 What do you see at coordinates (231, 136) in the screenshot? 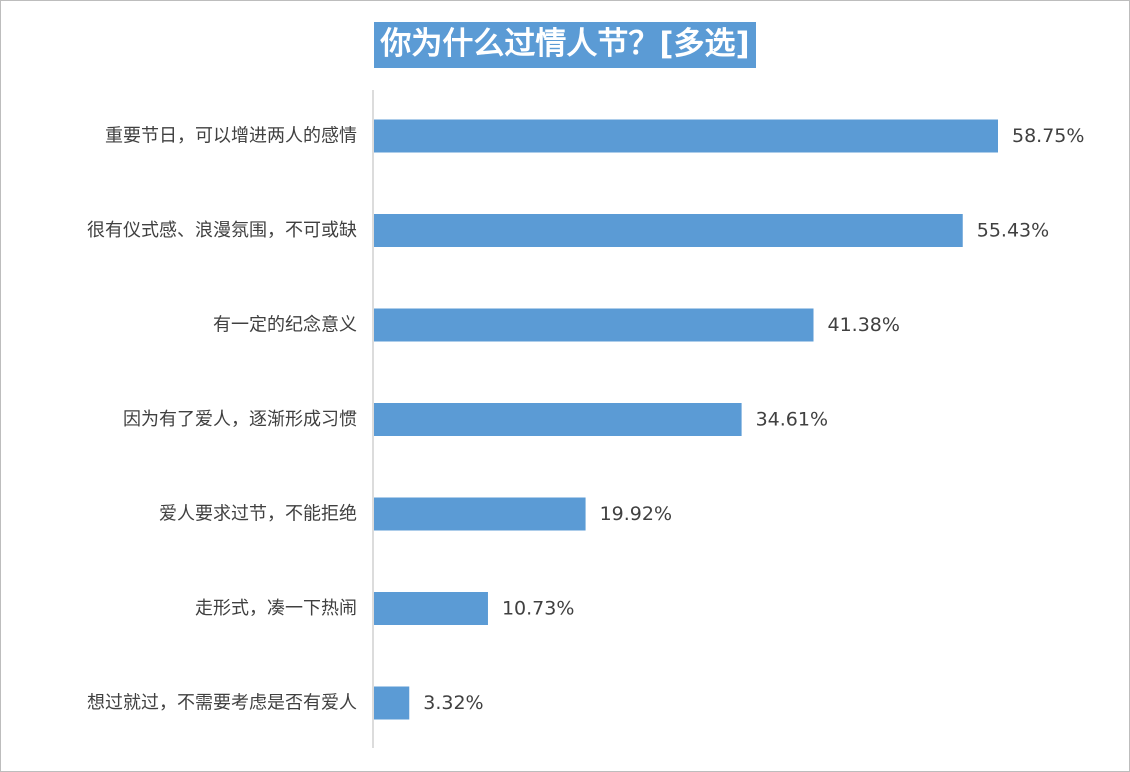
I see `category-label-1: 重要节日，可以增进两人的感情` at bounding box center [231, 136].